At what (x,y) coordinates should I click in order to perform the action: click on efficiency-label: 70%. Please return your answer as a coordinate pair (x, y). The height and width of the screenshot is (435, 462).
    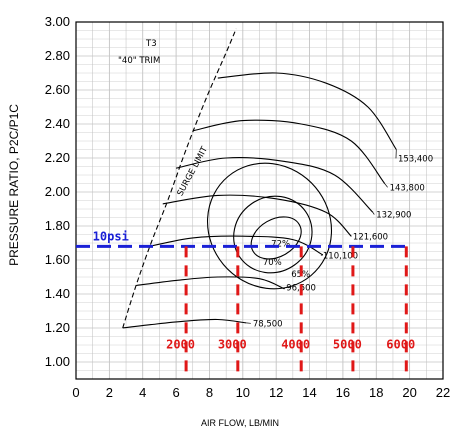
    Looking at the image, I should click on (272, 263).